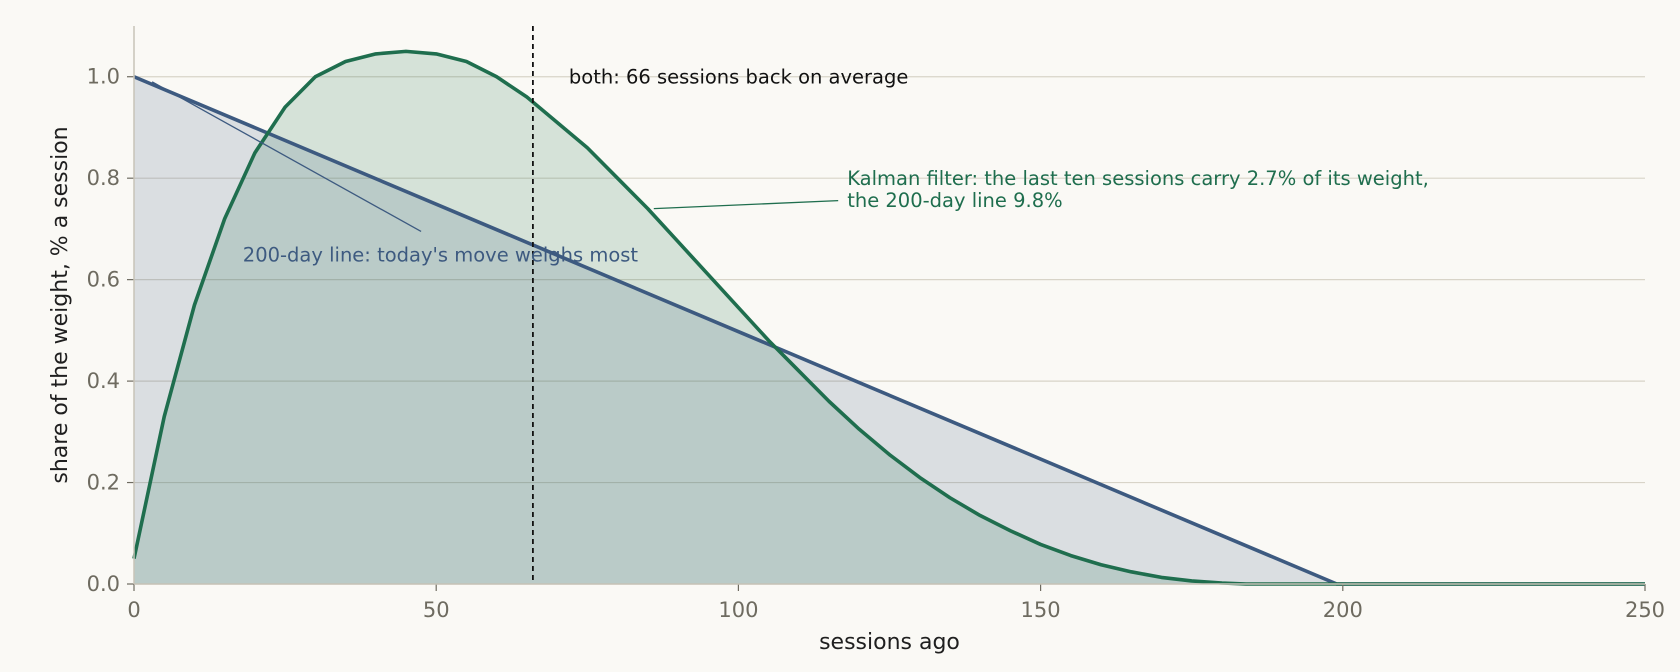  Describe the element at coordinates (60, 304) in the screenshot. I see `y-axis-label: share of the weight, % a session` at that location.